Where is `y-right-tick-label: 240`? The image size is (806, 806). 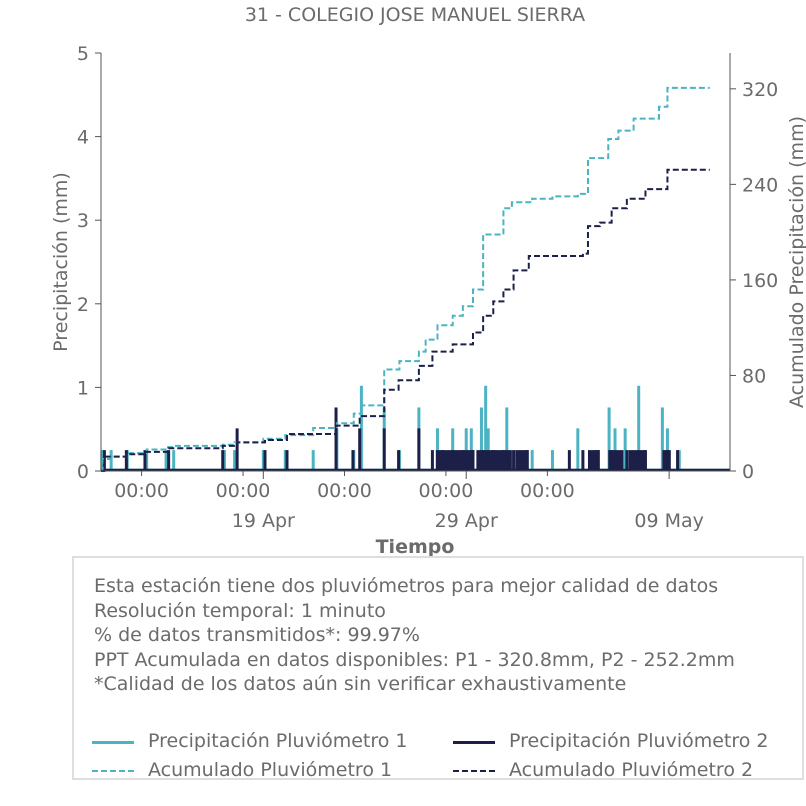 y-right-tick-label: 240 is located at coordinates (760, 185).